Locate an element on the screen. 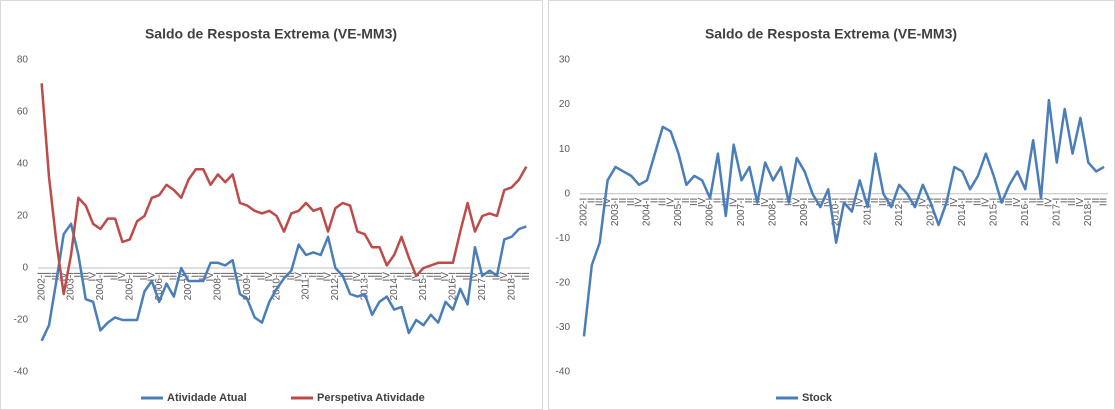 The image size is (1115, 410). y-tick-label: 10 is located at coordinates (565, 149).